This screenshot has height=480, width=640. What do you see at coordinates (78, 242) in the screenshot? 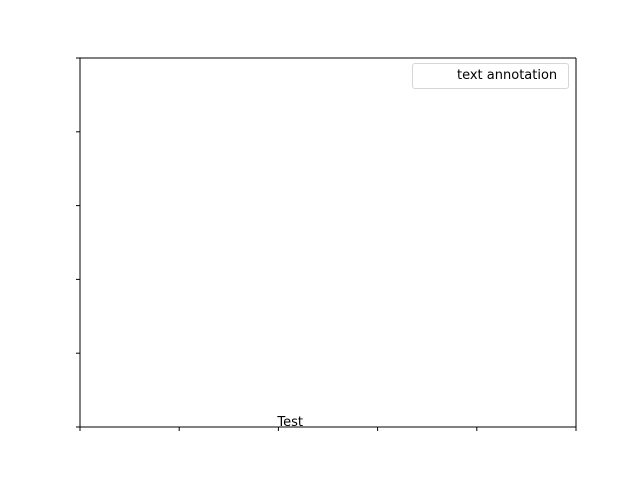
I see `y-axis-ticks` at bounding box center [78, 242].